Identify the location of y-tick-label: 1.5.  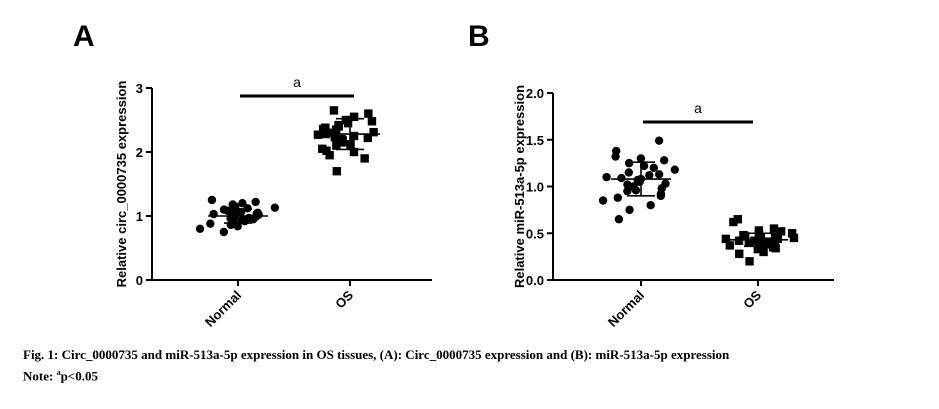
(535, 140).